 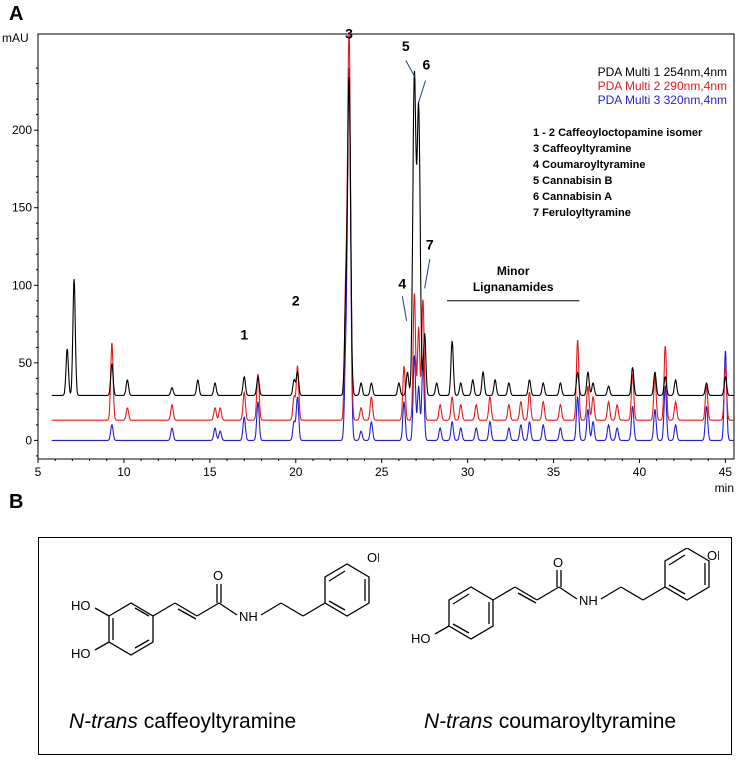 What do you see at coordinates (124, 472) in the screenshot?
I see `x-tick-label: 10` at bounding box center [124, 472].